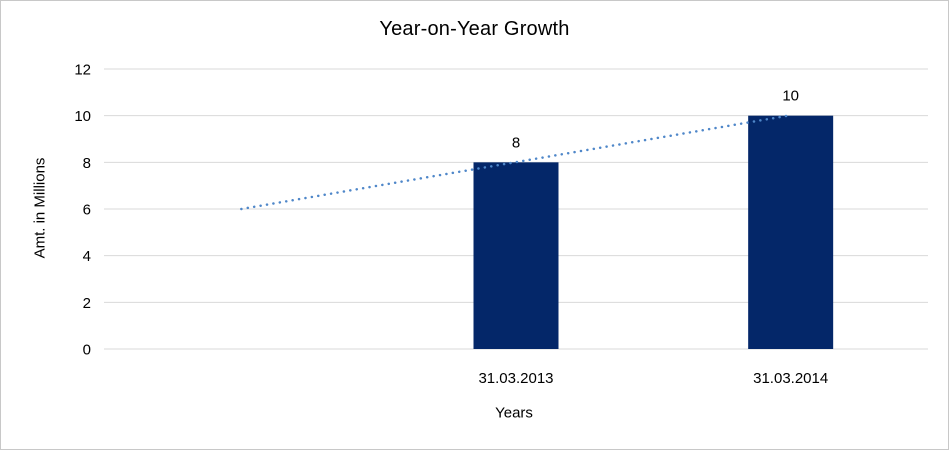  What do you see at coordinates (516, 142) in the screenshot?
I see `bar-data-label: 8` at bounding box center [516, 142].